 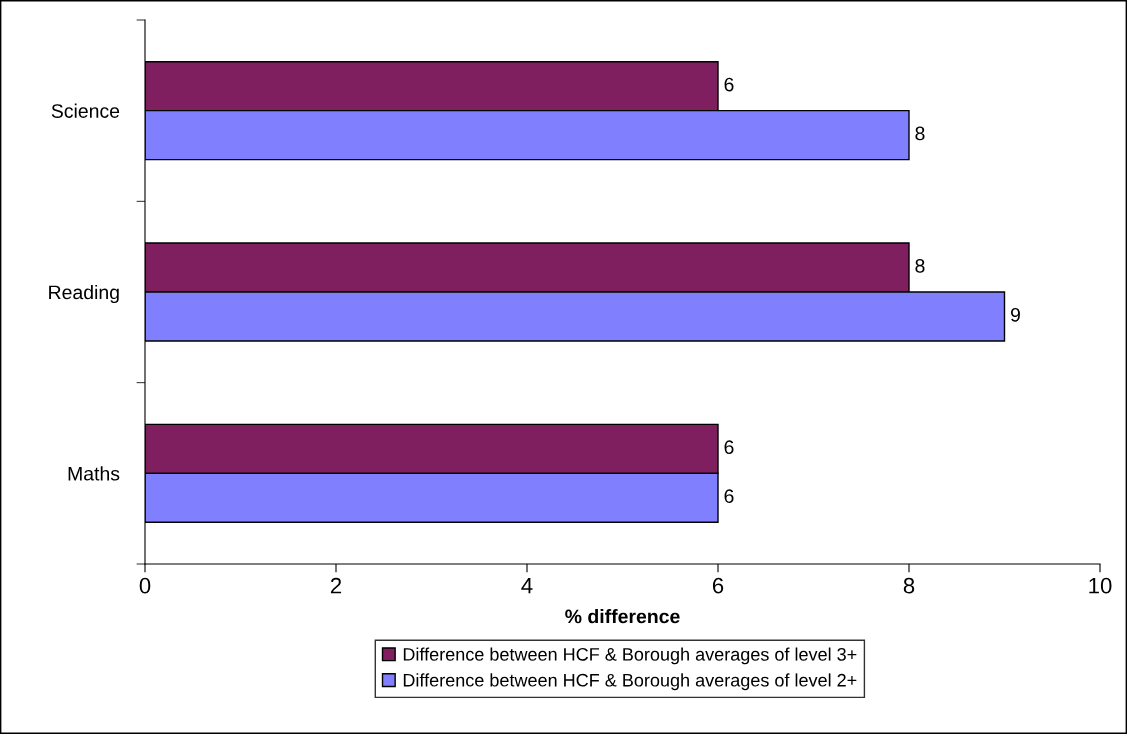 What do you see at coordinates (622, 616) in the screenshot?
I see `x-axis-title: % difference` at bounding box center [622, 616].